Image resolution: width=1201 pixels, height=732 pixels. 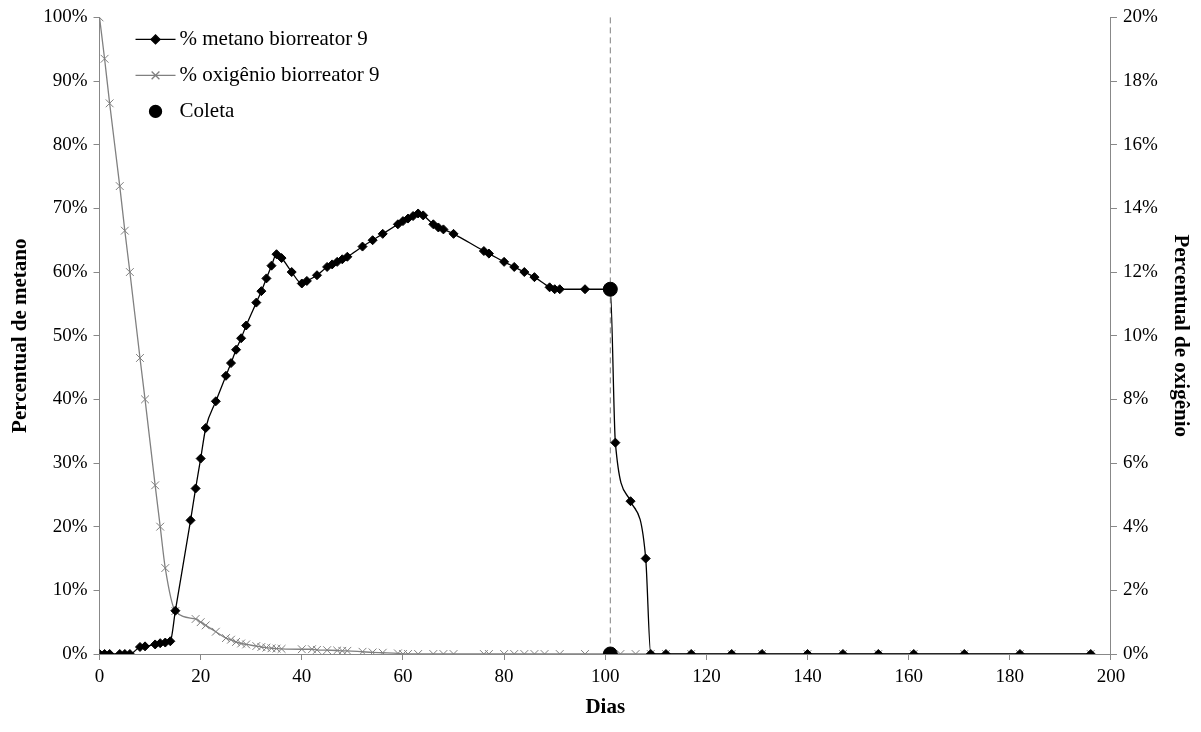 What do you see at coordinates (1135, 398) in the screenshot?
I see `y2-tick-label: 8%` at bounding box center [1135, 398].